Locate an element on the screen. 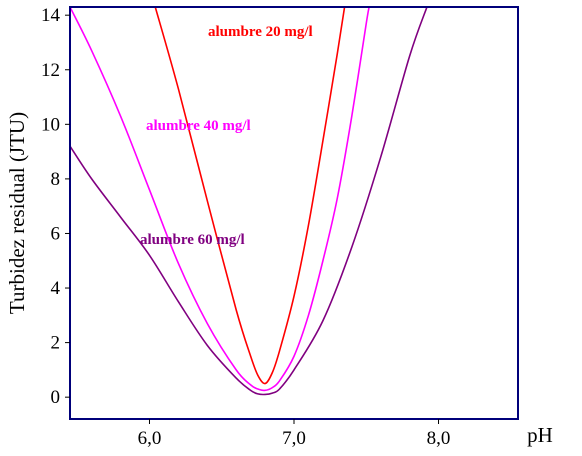 The height and width of the screenshot is (456, 582). series-label-alumbre-20: alumbre 20 mg/l is located at coordinates (260, 32).